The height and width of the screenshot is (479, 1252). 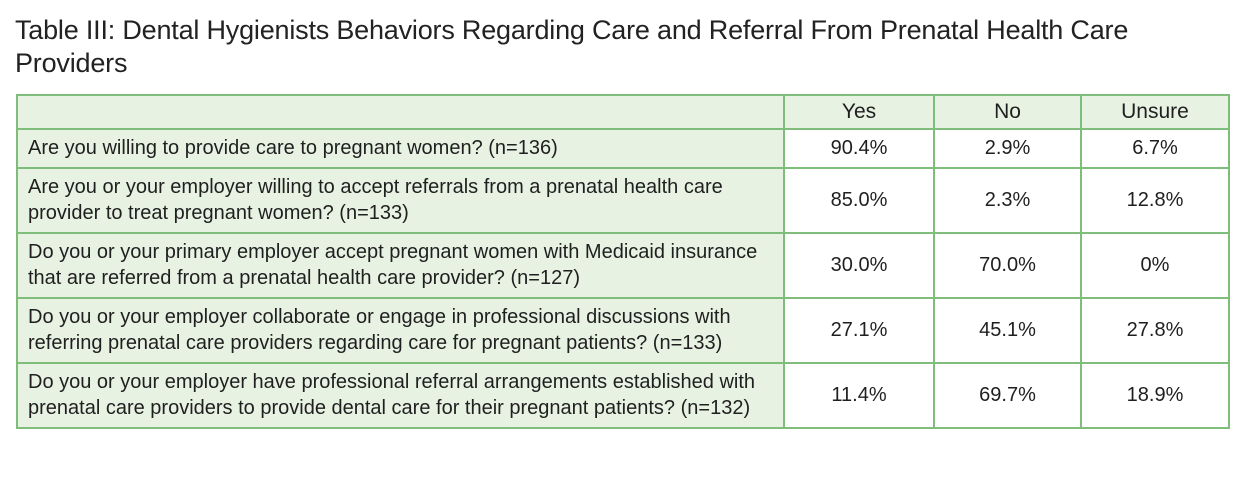 I want to click on no-value-cell: 70.0%, so click(x=1007, y=265).